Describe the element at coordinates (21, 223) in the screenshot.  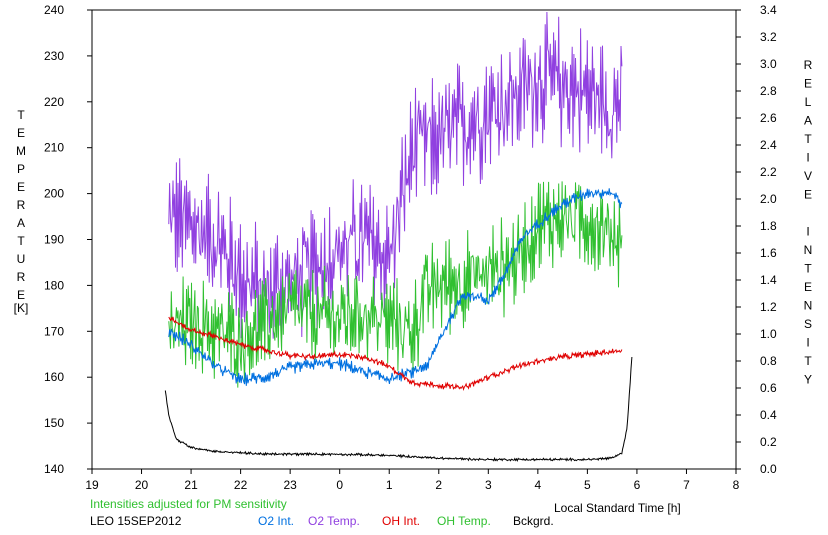
I see `y-left-axis-label-letter: A` at that location.